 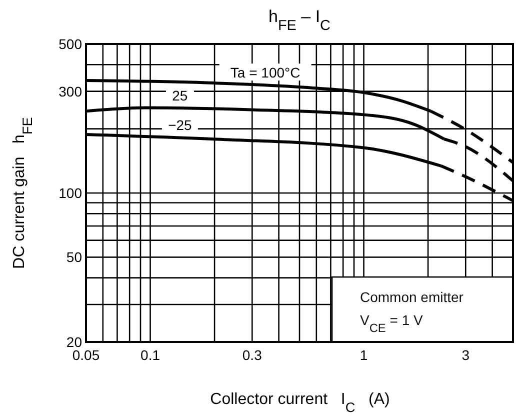 What do you see at coordinates (265, 72) in the screenshot?
I see `series-label: Ta = 100°C` at bounding box center [265, 72].